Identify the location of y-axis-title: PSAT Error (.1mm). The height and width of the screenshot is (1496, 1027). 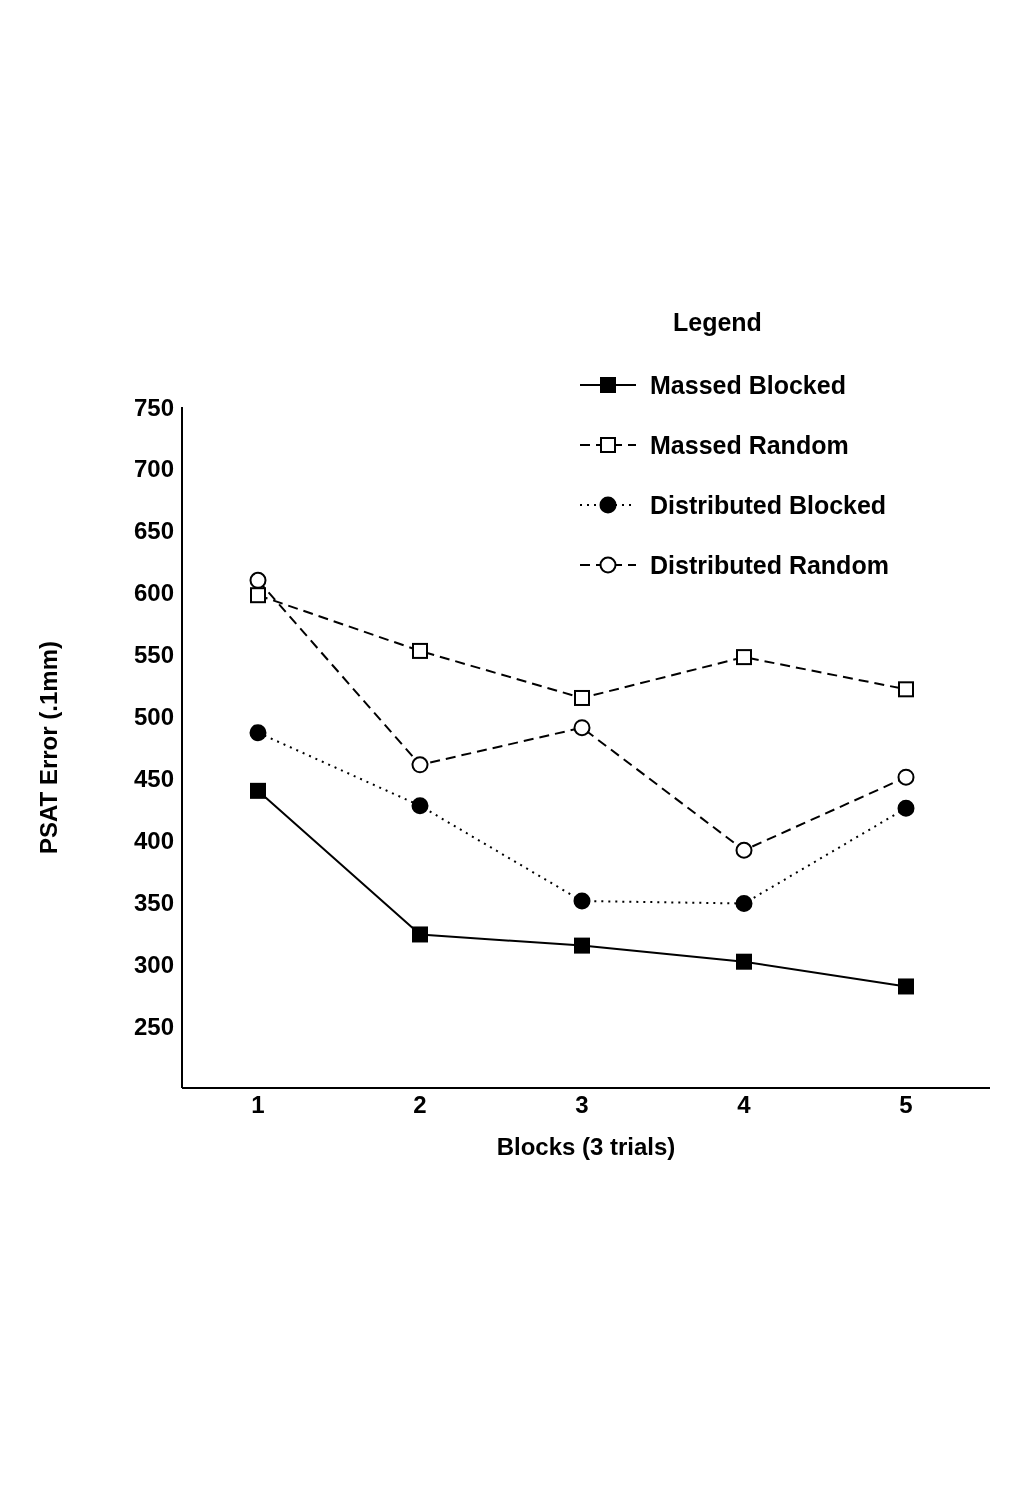
(48, 747).